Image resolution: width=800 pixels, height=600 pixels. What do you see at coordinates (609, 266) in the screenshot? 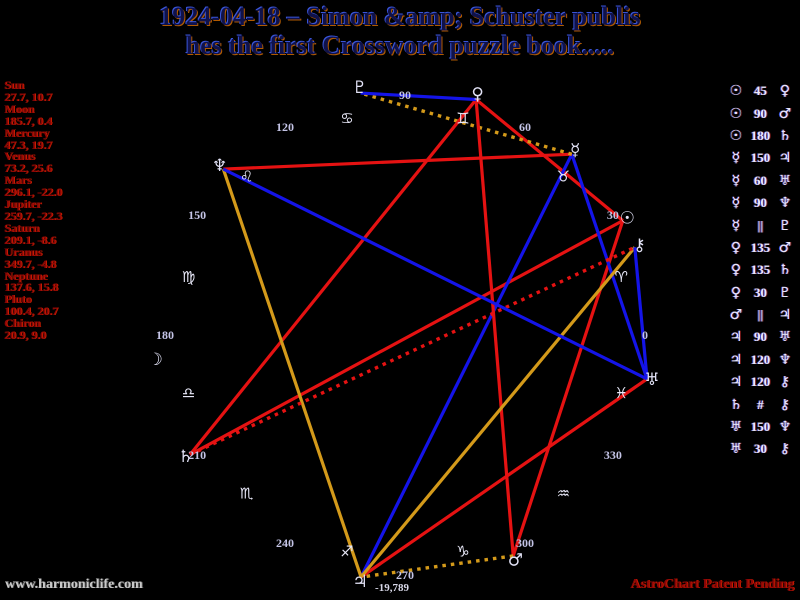
I see `aspect-line-mercury-uranus` at bounding box center [609, 266].